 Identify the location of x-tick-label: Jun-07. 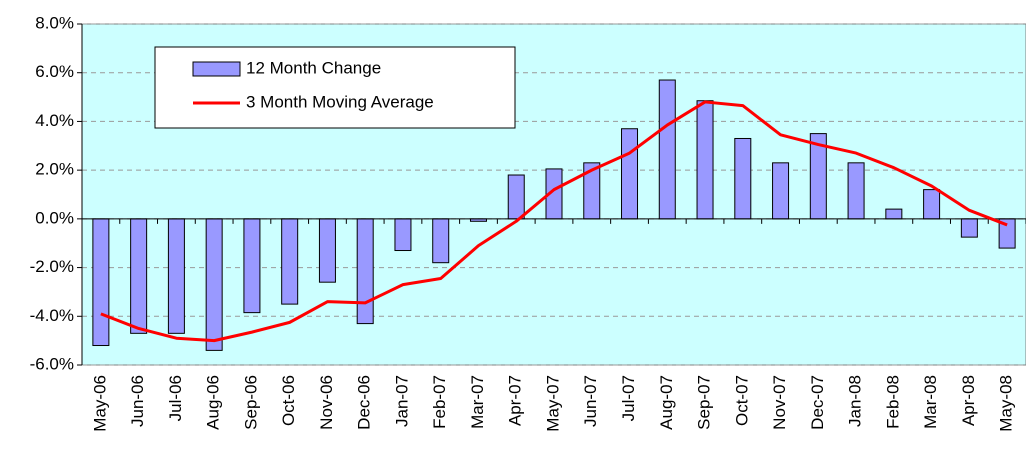
(590, 401).